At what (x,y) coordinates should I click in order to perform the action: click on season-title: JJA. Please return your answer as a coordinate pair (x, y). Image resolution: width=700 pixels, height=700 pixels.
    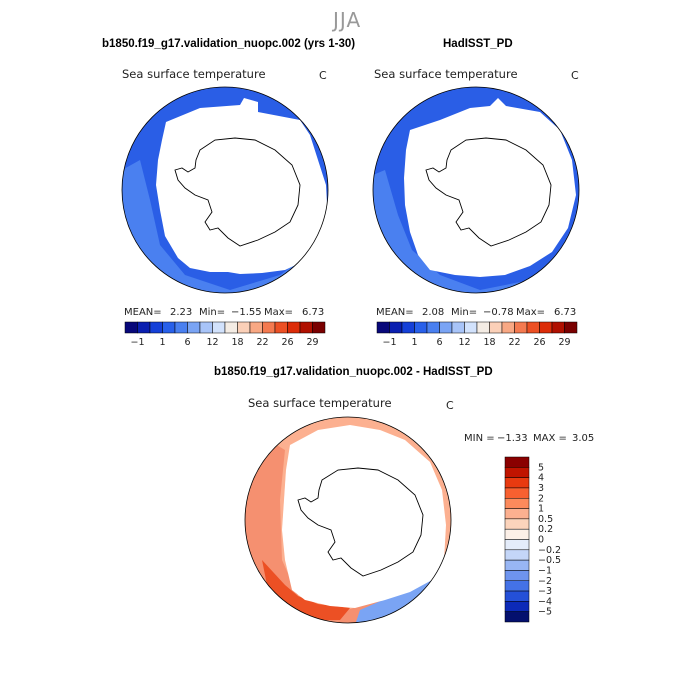
    Looking at the image, I should click on (347, 20).